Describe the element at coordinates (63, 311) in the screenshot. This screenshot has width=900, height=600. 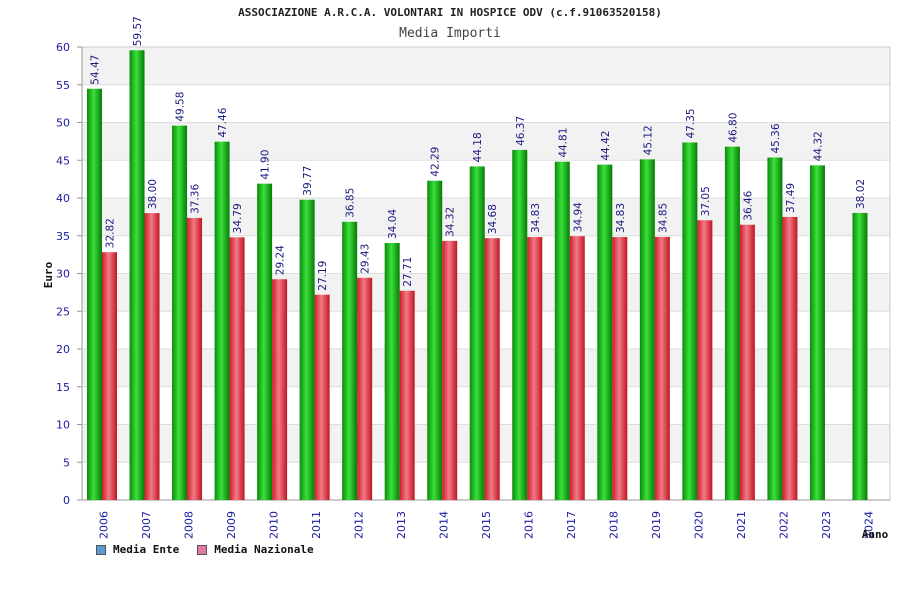
I see `y-tick-label: 25` at that location.